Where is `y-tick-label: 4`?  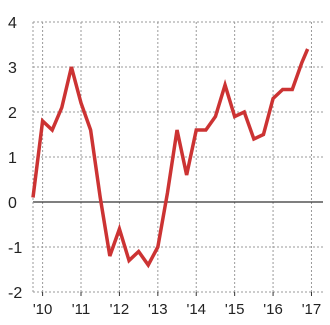
y-tick-label: 4 is located at coordinates (12, 23).